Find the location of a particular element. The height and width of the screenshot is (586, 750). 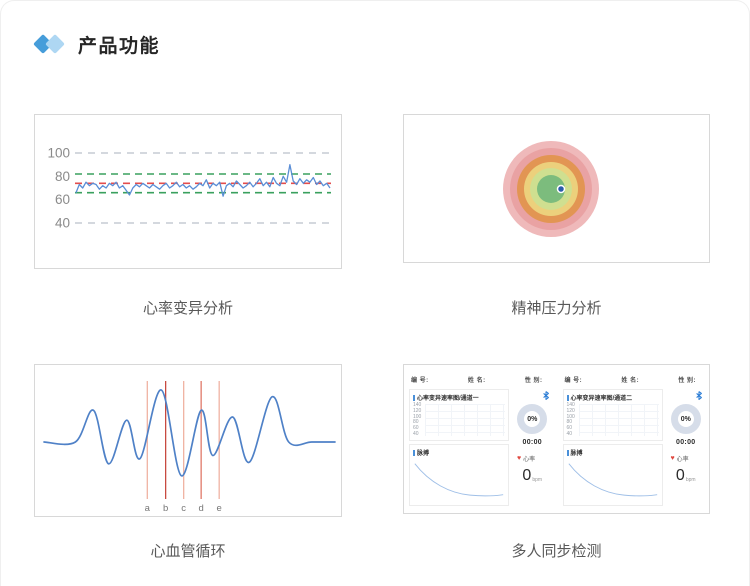

patient-card-body: 心率变异速率图/通道二 140 120 100 80 60 40 is located at coordinates (633, 447).